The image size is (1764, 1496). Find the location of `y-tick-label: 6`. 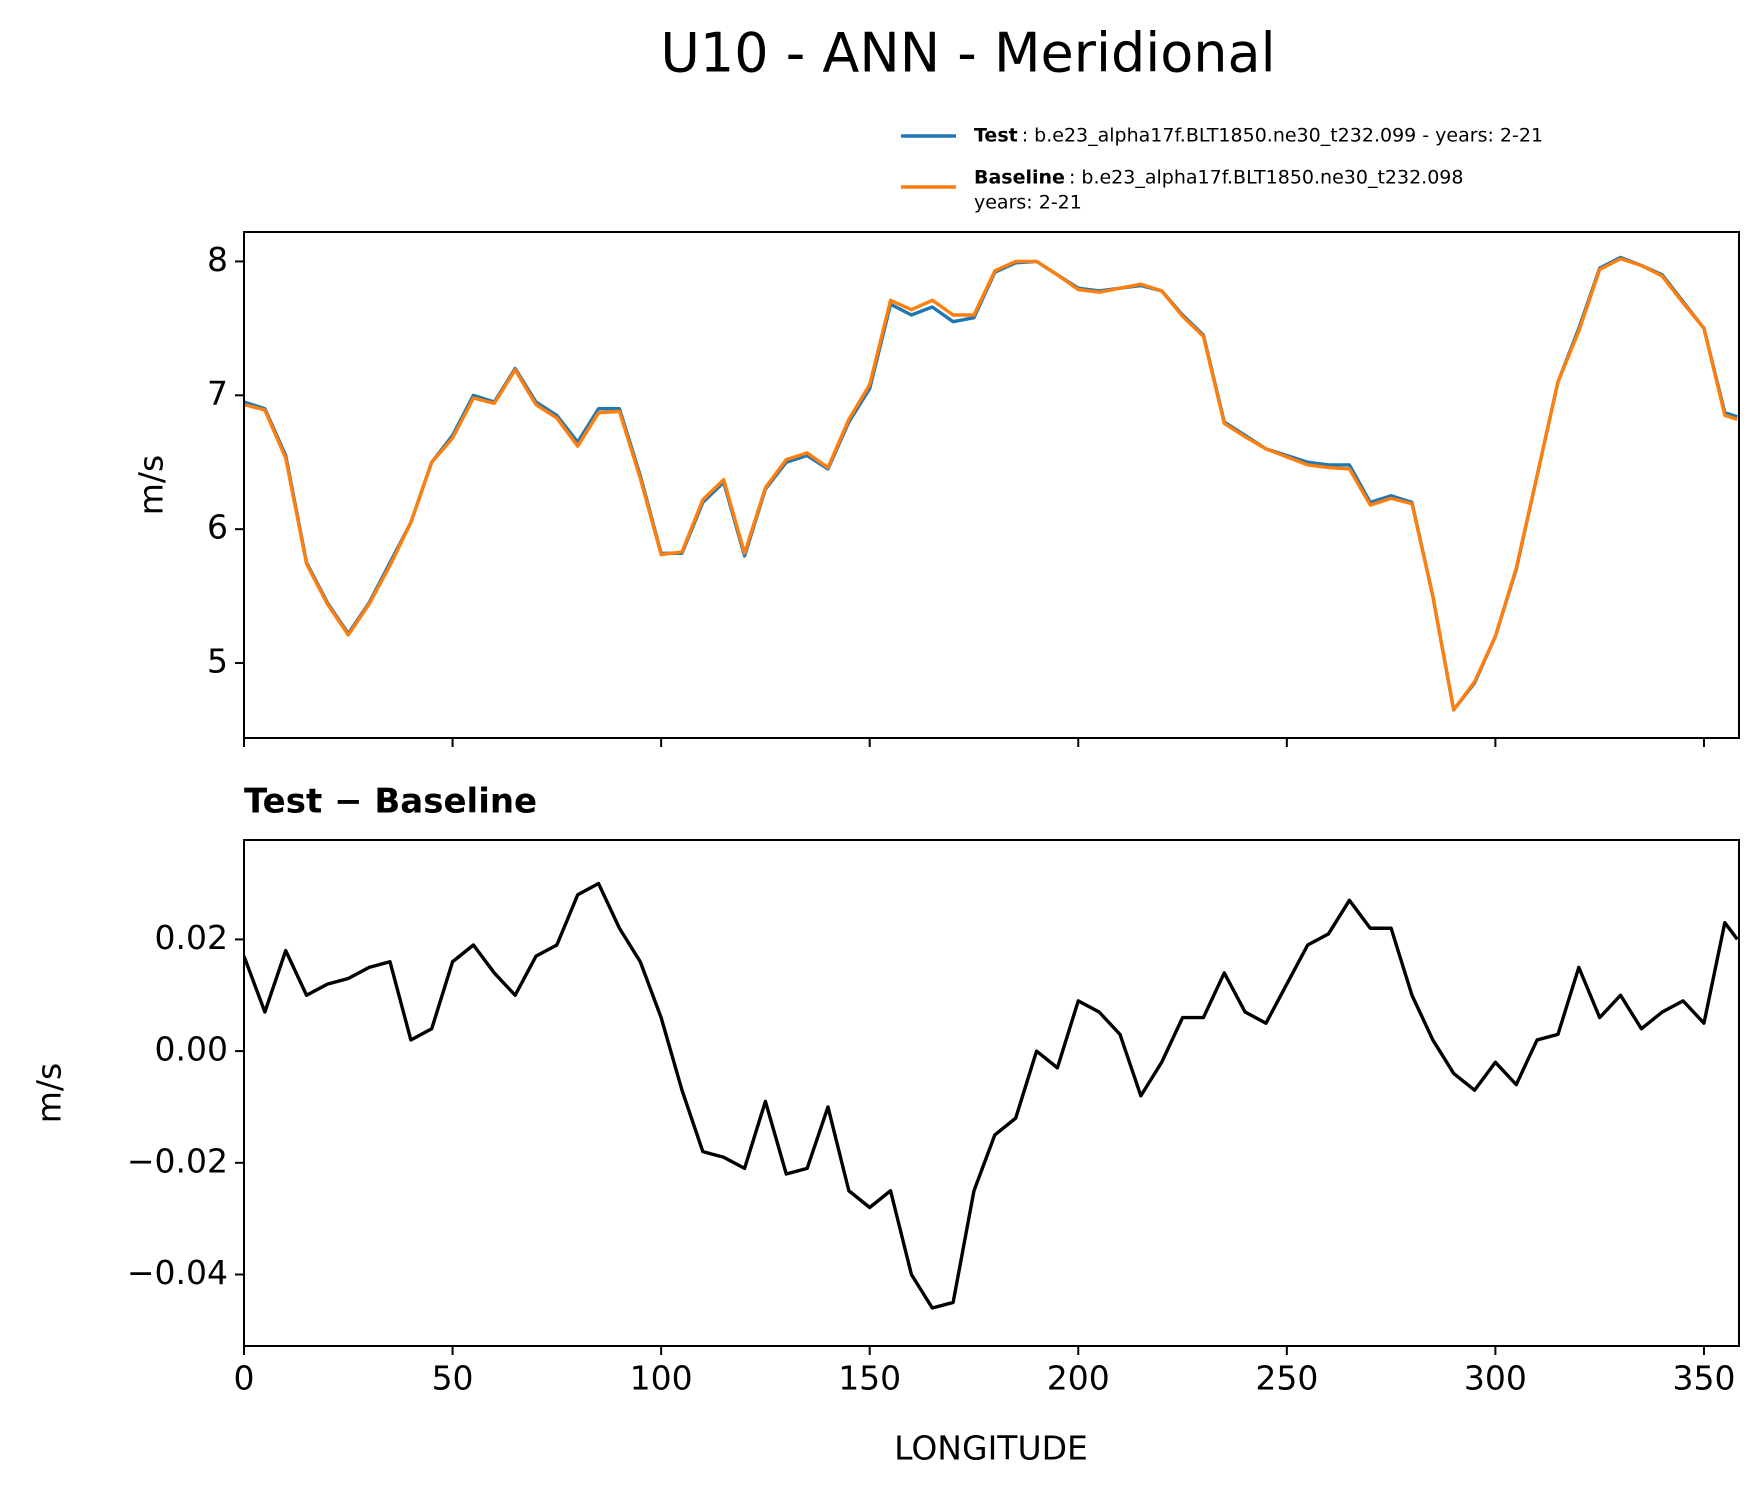

y-tick-label: 6 is located at coordinates (217, 527).